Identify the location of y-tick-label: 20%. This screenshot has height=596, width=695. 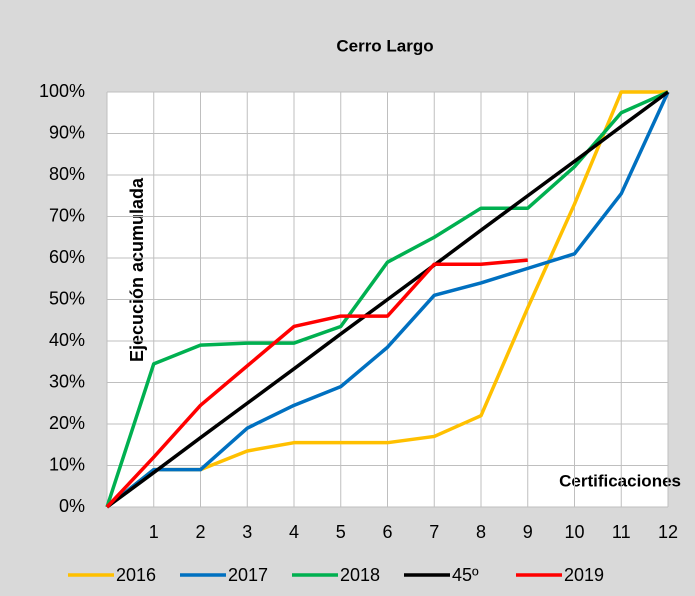
(67, 423).